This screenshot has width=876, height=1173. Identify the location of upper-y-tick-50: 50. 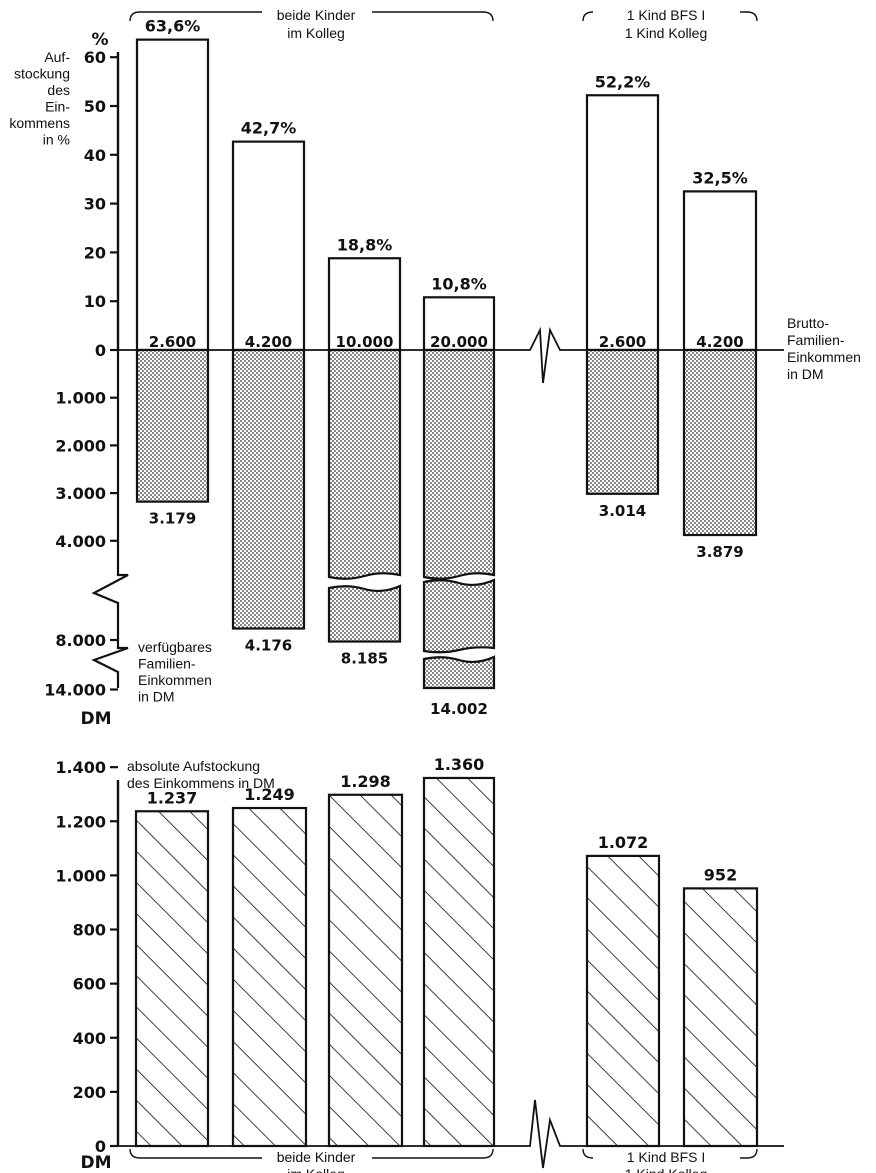
(95, 106).